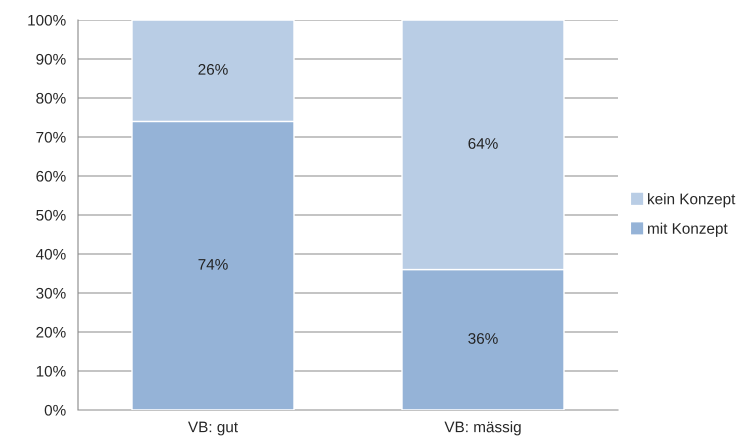  What do you see at coordinates (213, 429) in the screenshot?
I see `x-tick-label: VB: gut` at bounding box center [213, 429].